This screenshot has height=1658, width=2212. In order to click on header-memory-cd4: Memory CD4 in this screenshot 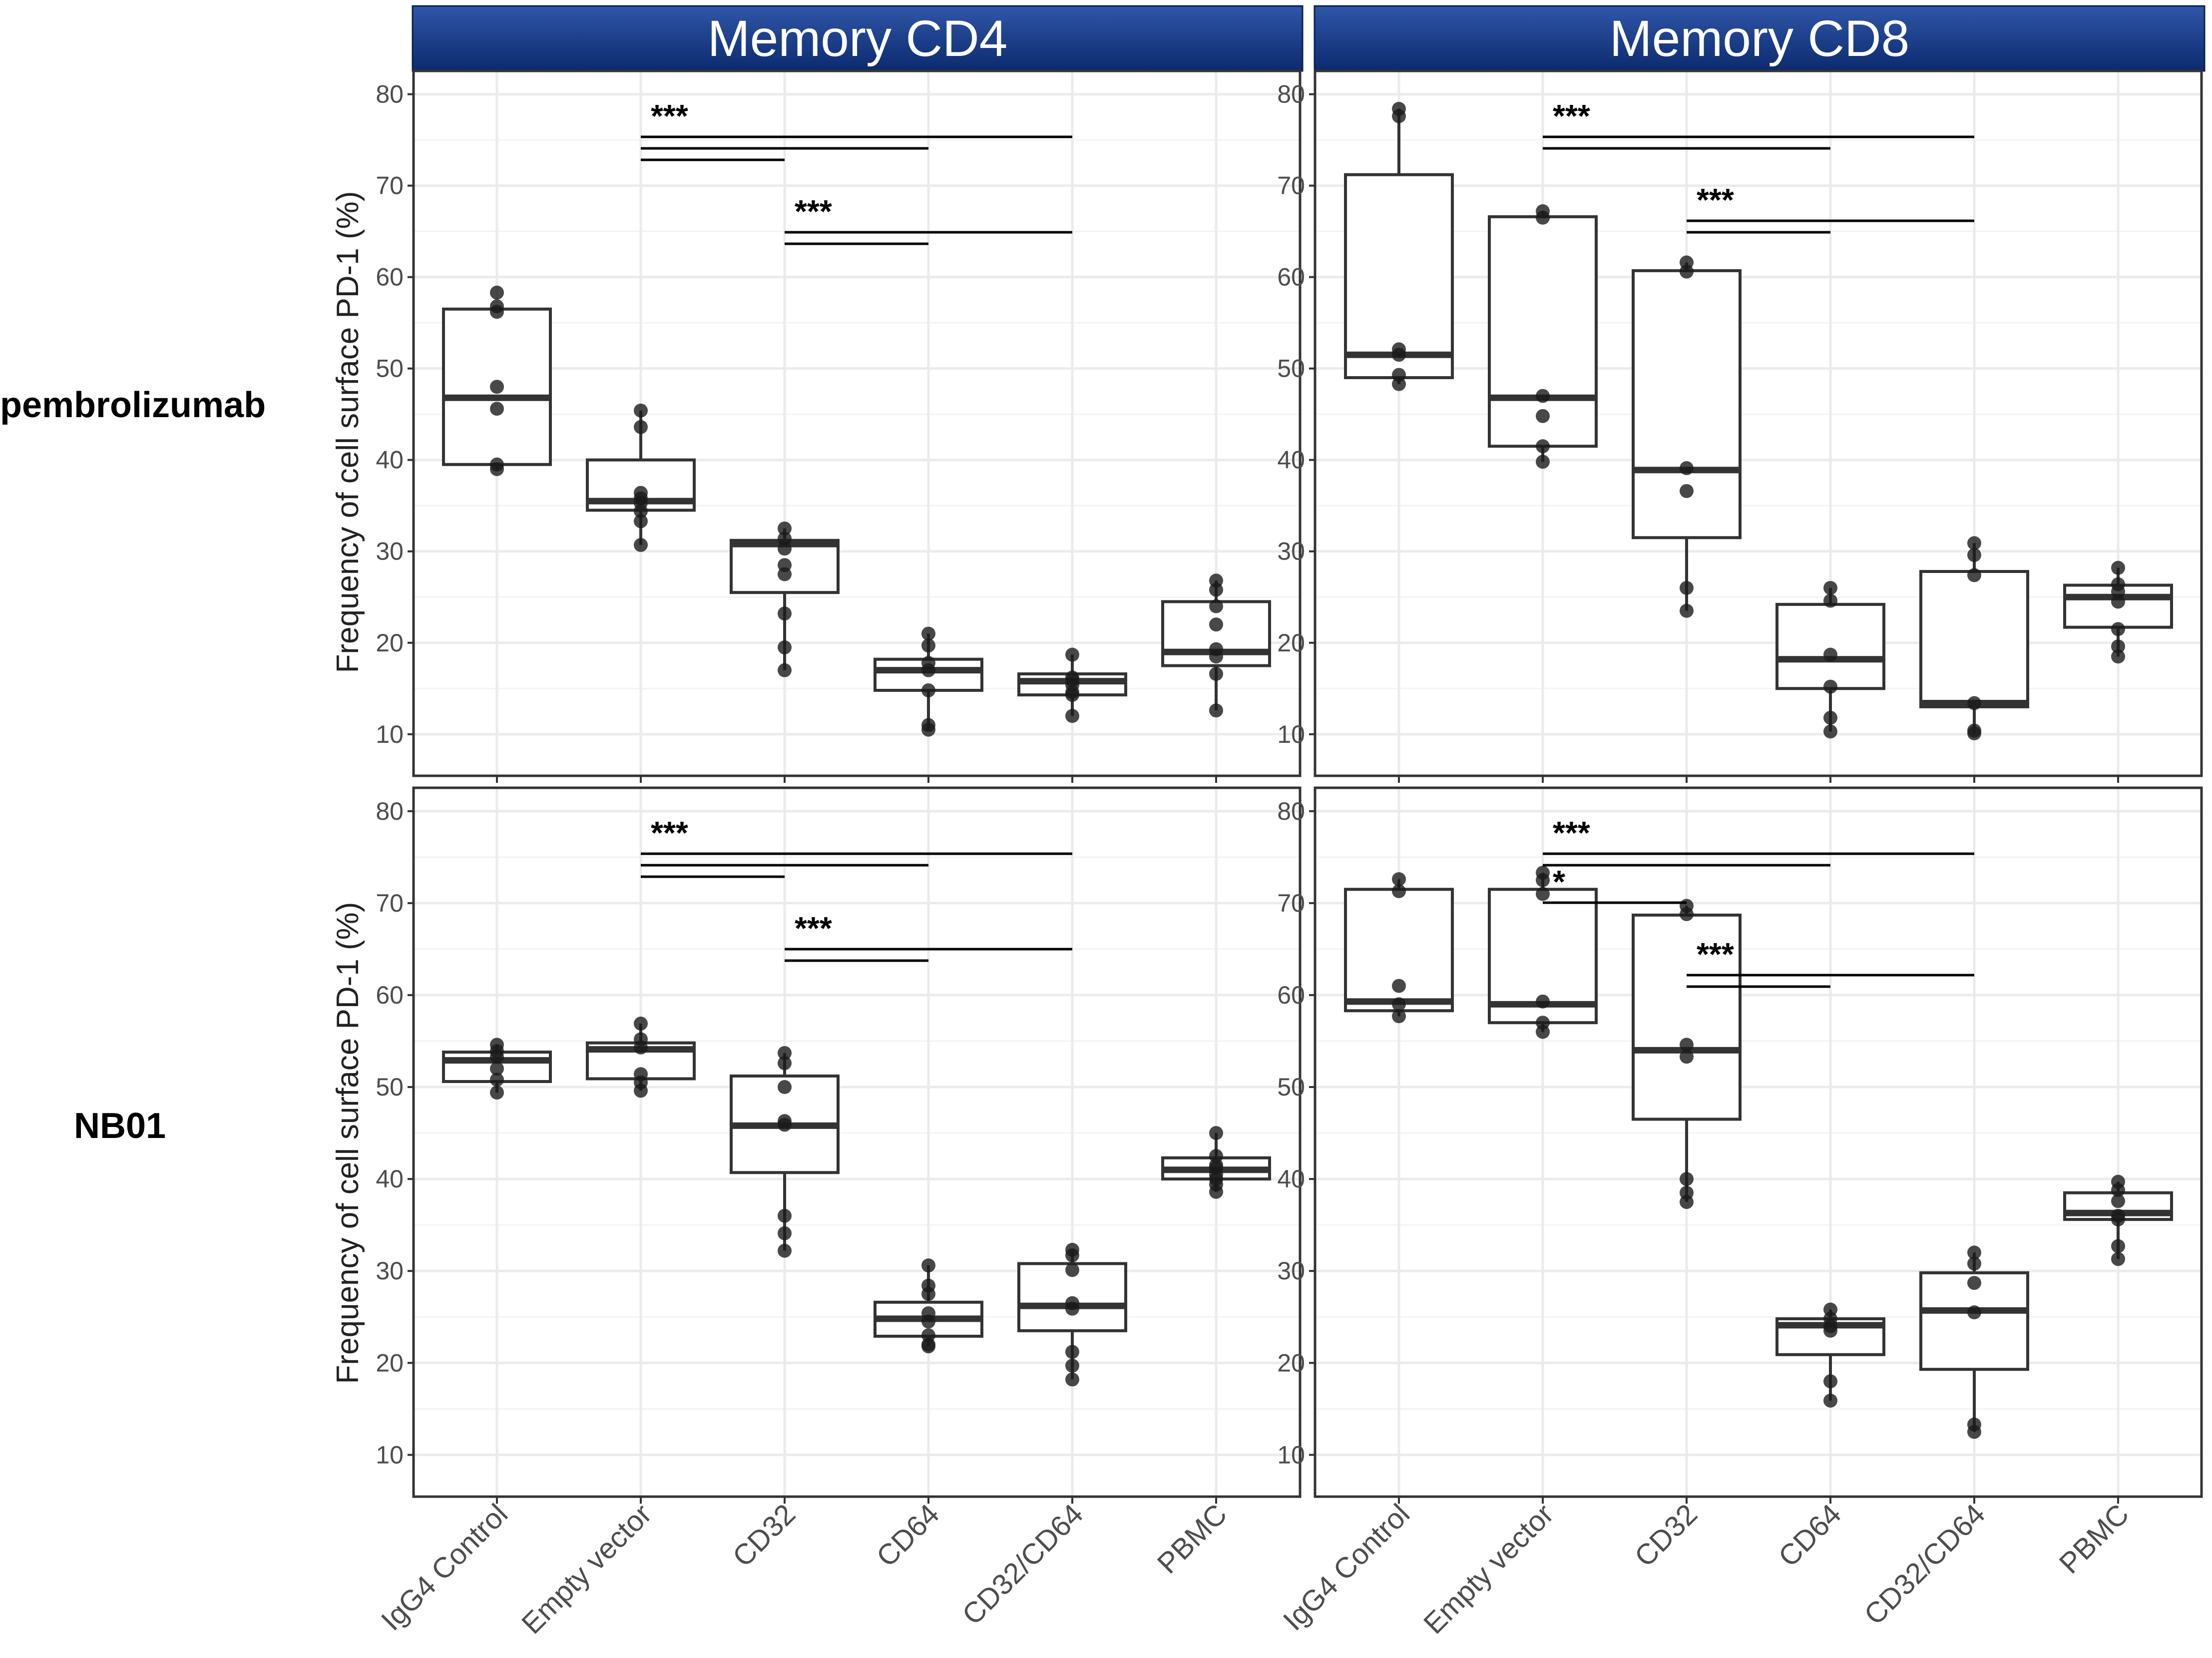, I will do `click(858, 38)`.